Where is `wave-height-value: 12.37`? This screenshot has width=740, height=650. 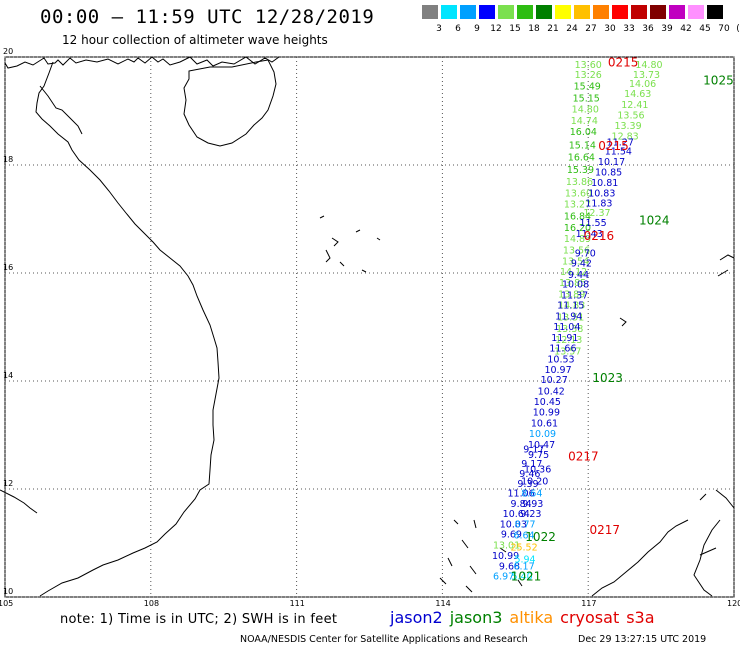
wave-height-value: 12.37 is located at coordinates (596, 213).